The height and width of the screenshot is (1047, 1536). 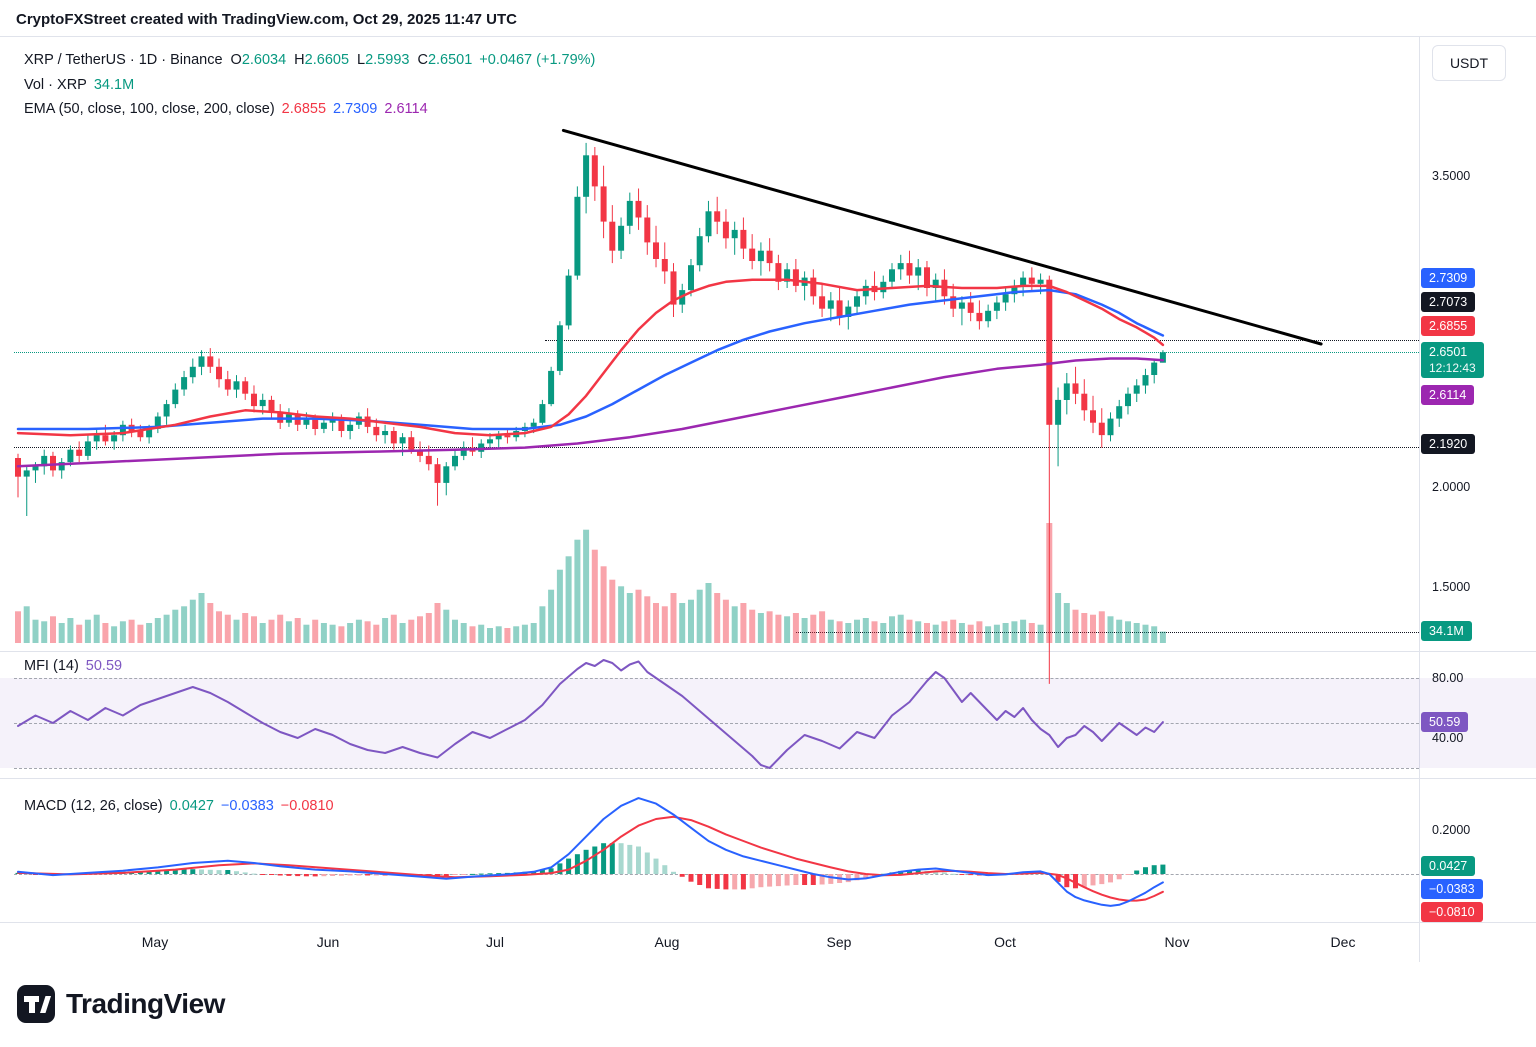 What do you see at coordinates (149, 109) in the screenshot?
I see `ema-label: EMA (50, close, 100, close, 200, close)` at bounding box center [149, 109].